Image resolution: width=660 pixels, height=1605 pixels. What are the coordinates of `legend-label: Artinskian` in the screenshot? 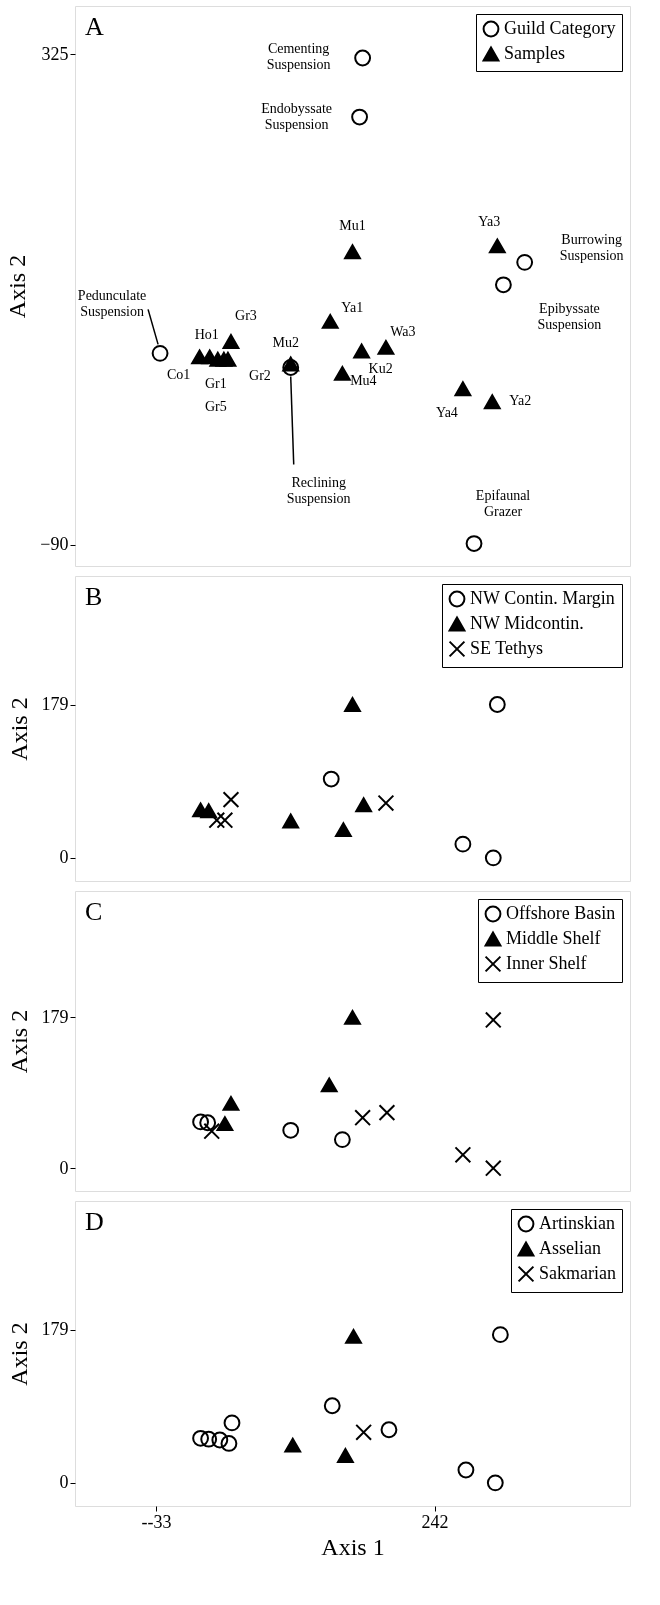 It's located at (577, 1223).